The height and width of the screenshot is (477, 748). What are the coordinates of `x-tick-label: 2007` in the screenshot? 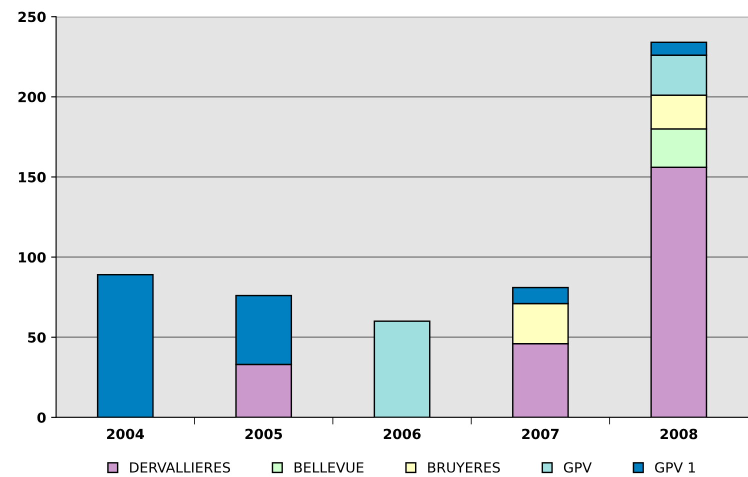 It's located at (540, 434).